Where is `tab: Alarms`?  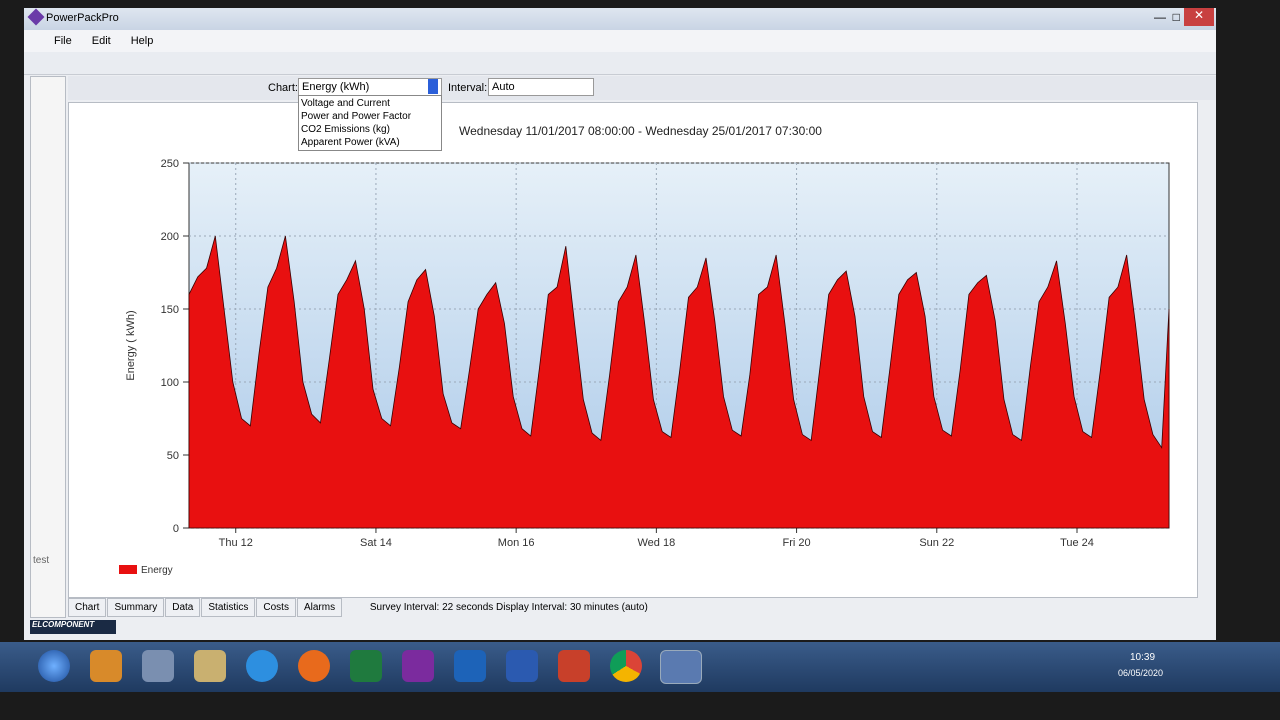
tab: Alarms is located at coordinates (319, 607).